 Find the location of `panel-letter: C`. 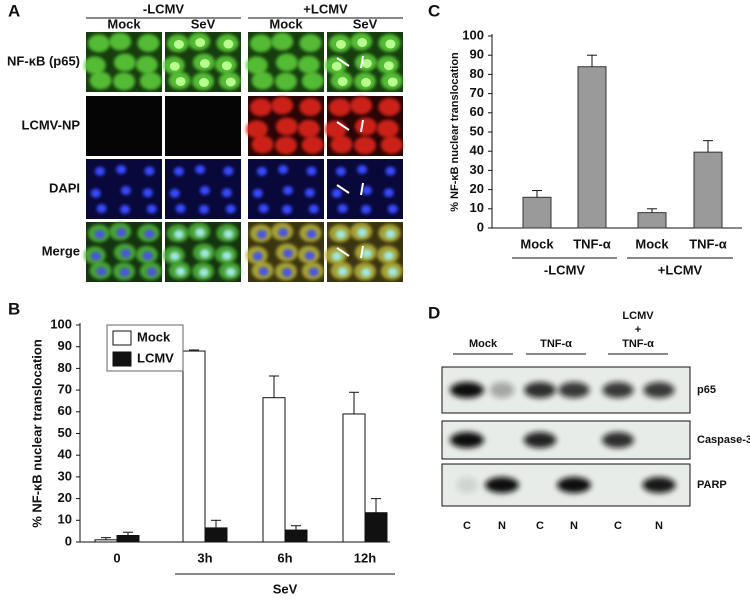

panel-letter: C is located at coordinates (434, 10).